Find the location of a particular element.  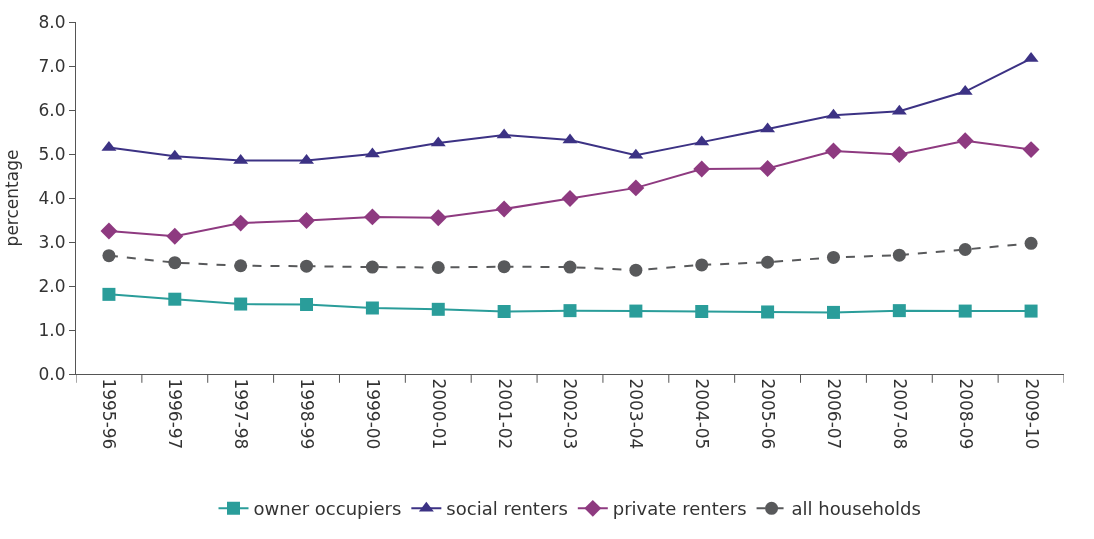

x-tick-label: 2000-01 is located at coordinates (438, 414).